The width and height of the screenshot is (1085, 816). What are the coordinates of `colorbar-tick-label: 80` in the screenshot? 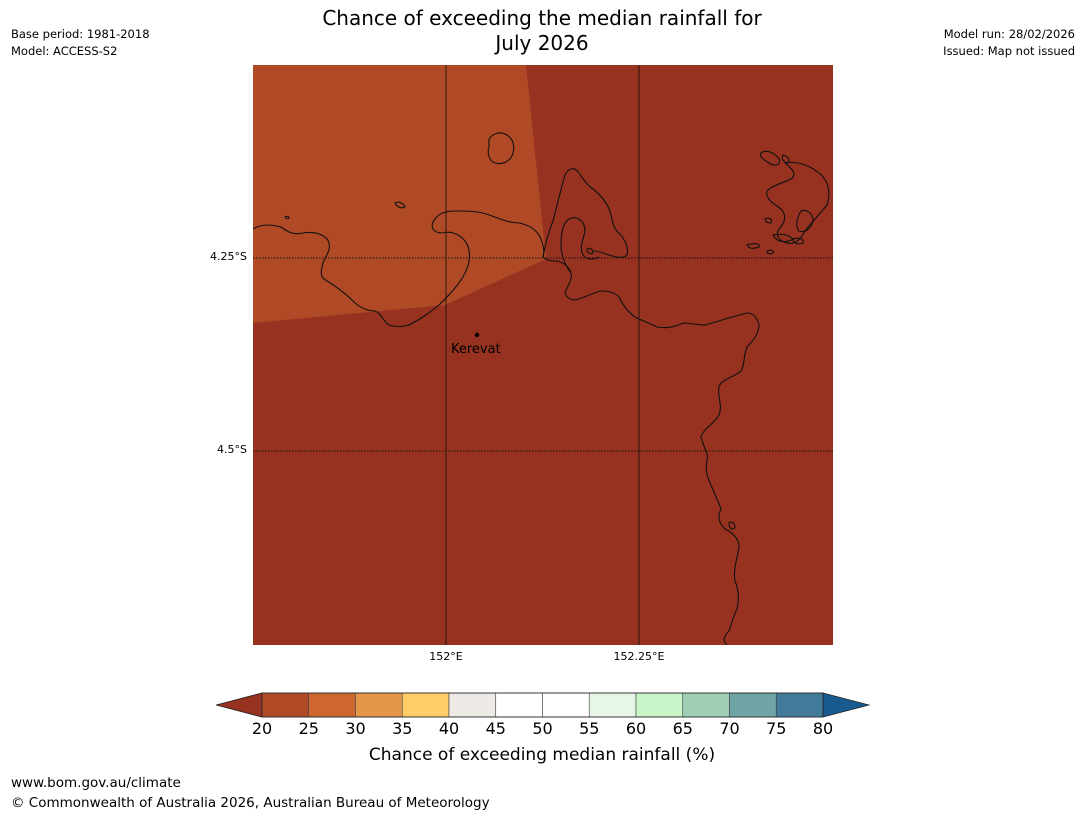 It's located at (823, 728).